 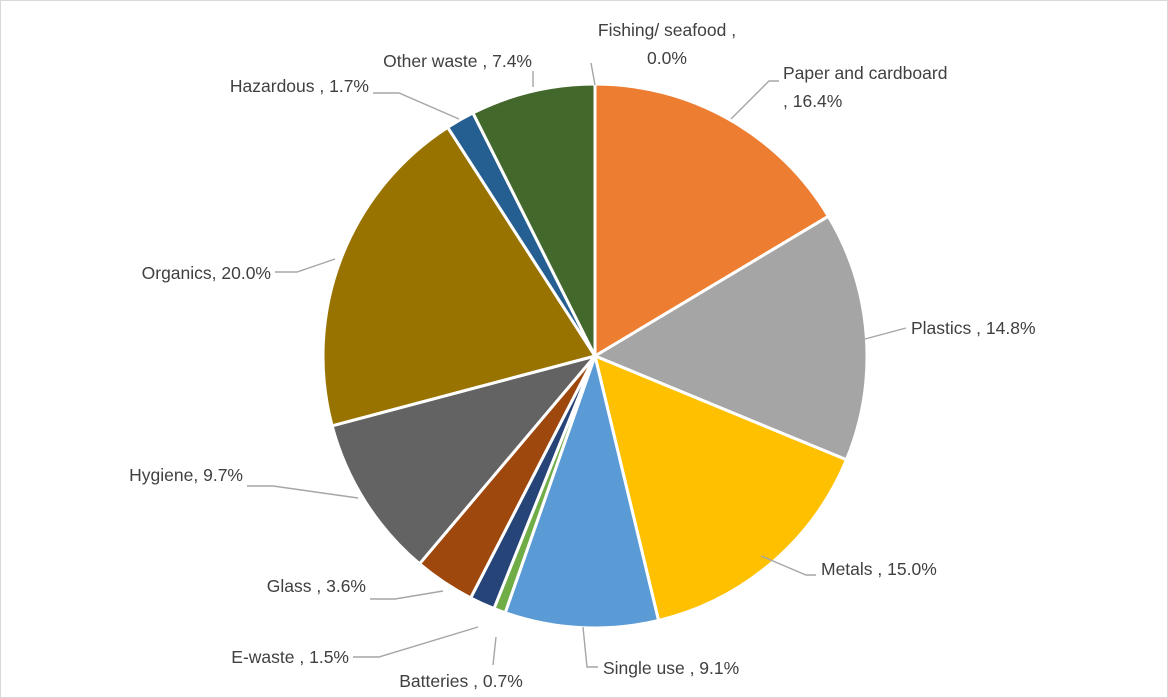 I want to click on data-label-metals: Metals , 15.0%, so click(x=879, y=569).